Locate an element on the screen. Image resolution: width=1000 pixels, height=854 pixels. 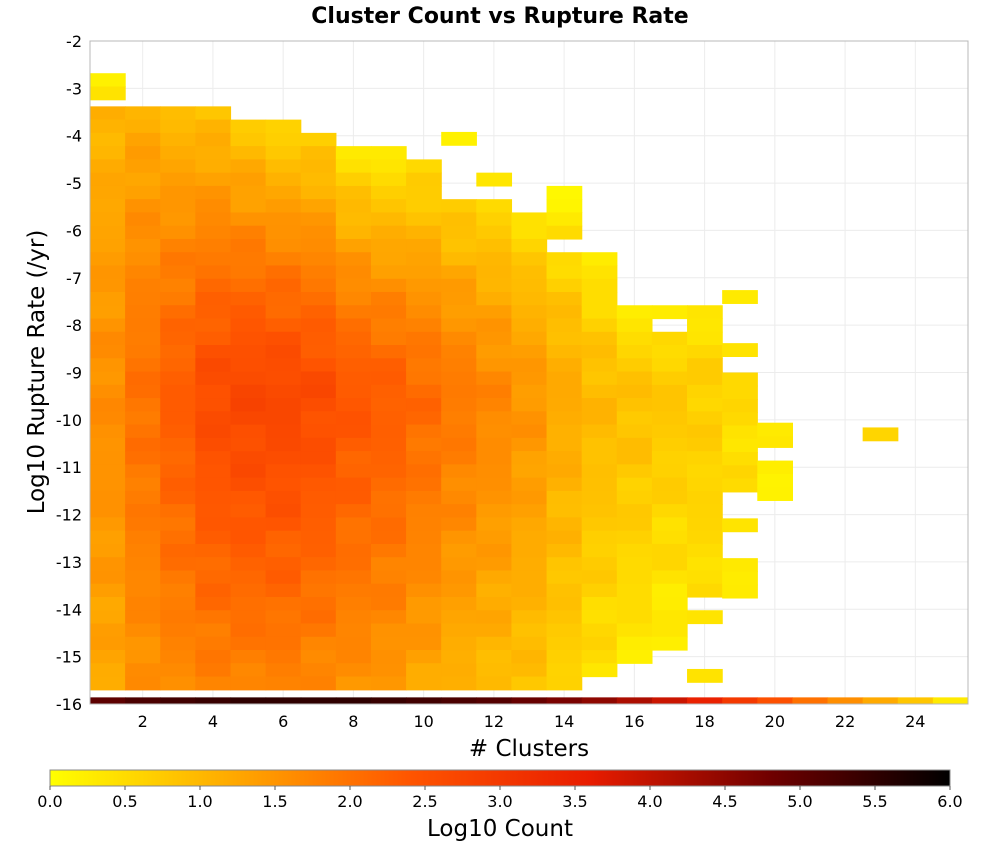
y-tick-label: -16 is located at coordinates (69, 704).